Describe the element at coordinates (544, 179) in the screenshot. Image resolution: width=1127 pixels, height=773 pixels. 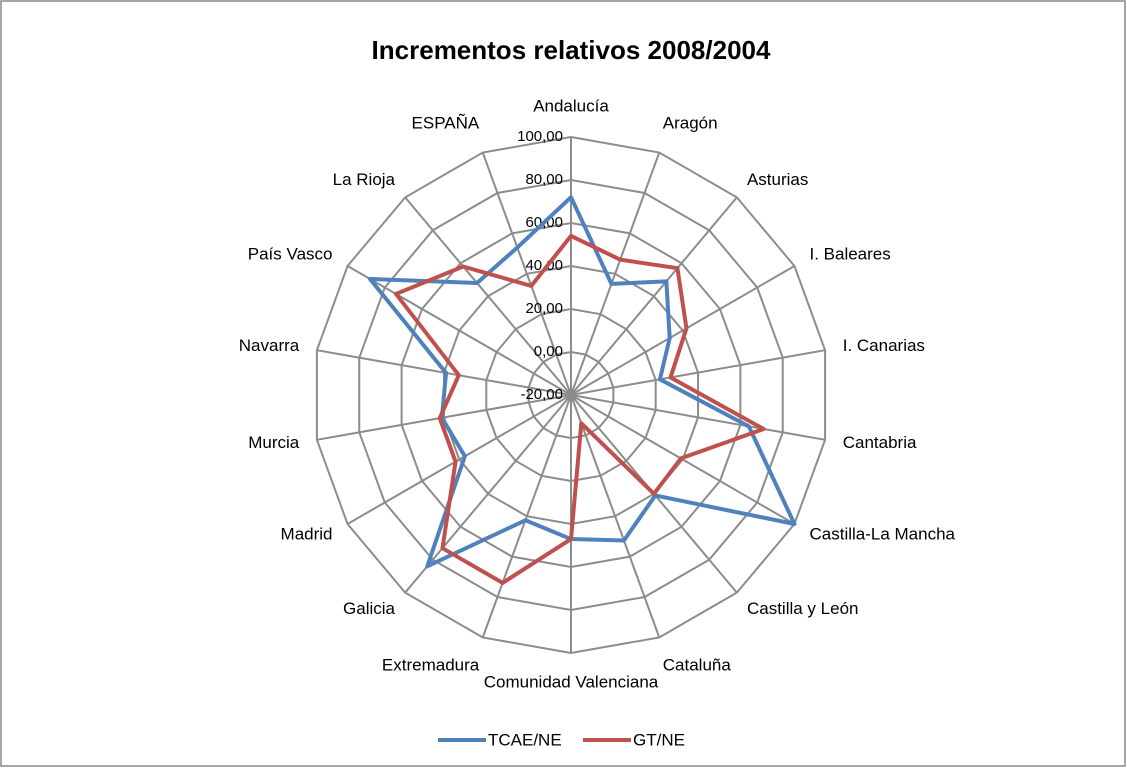
I see `y-tick-label: 80,00` at that location.